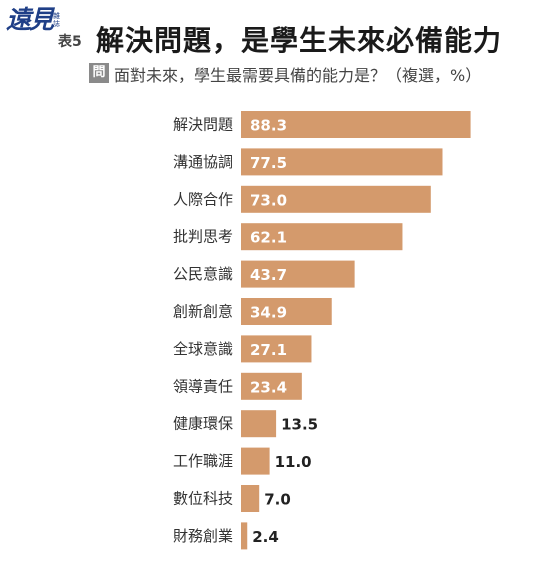  What do you see at coordinates (30, 19) in the screenshot?
I see `logo-text: 遠見` at bounding box center [30, 19].